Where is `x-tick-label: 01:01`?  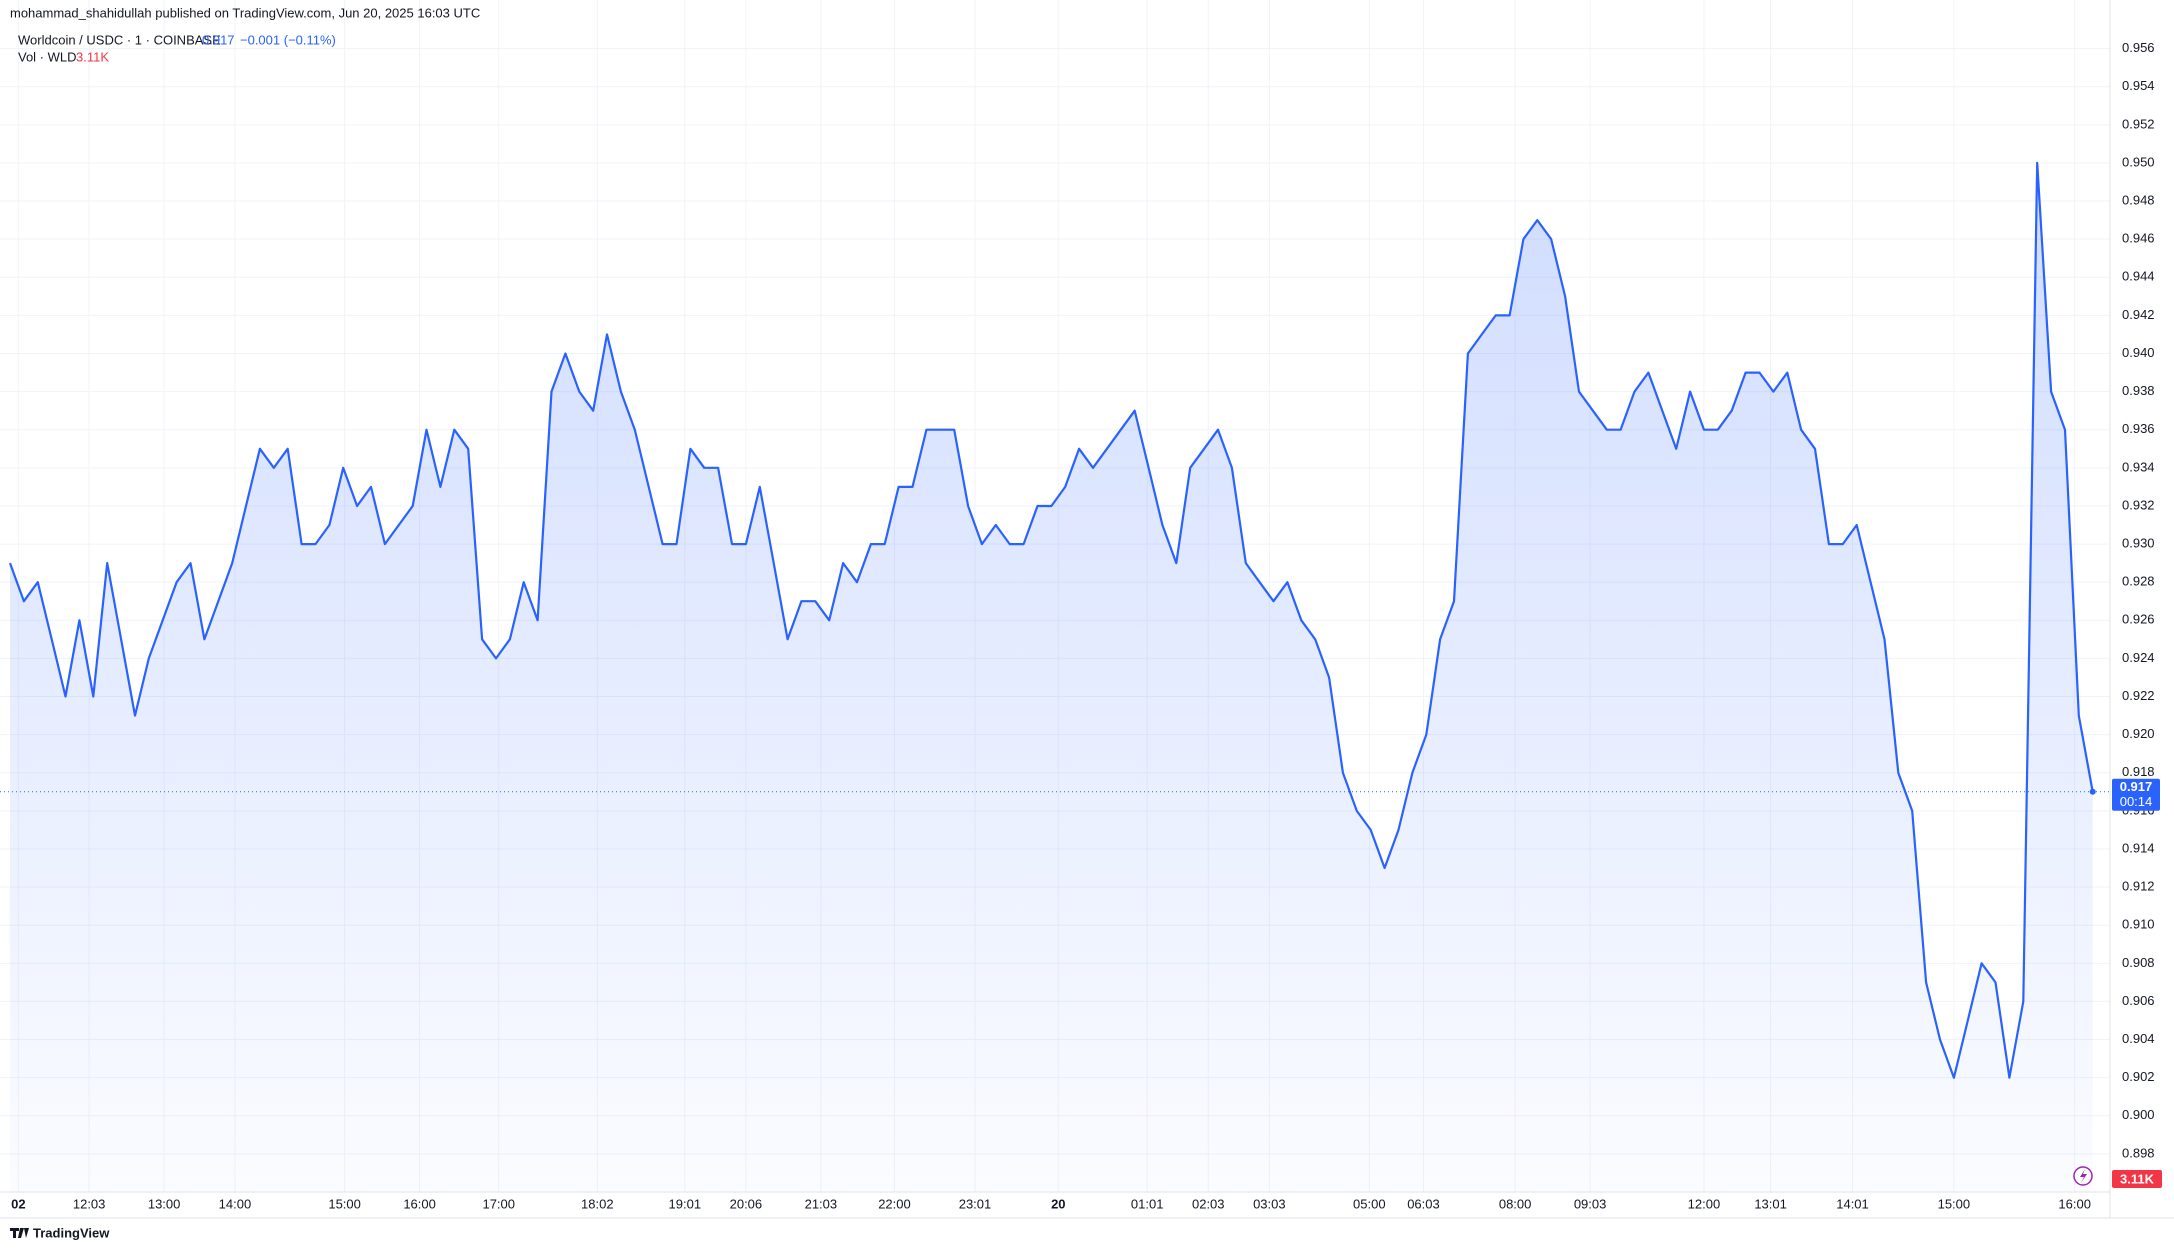
x-tick-label: 01:01 is located at coordinates (1147, 1203).